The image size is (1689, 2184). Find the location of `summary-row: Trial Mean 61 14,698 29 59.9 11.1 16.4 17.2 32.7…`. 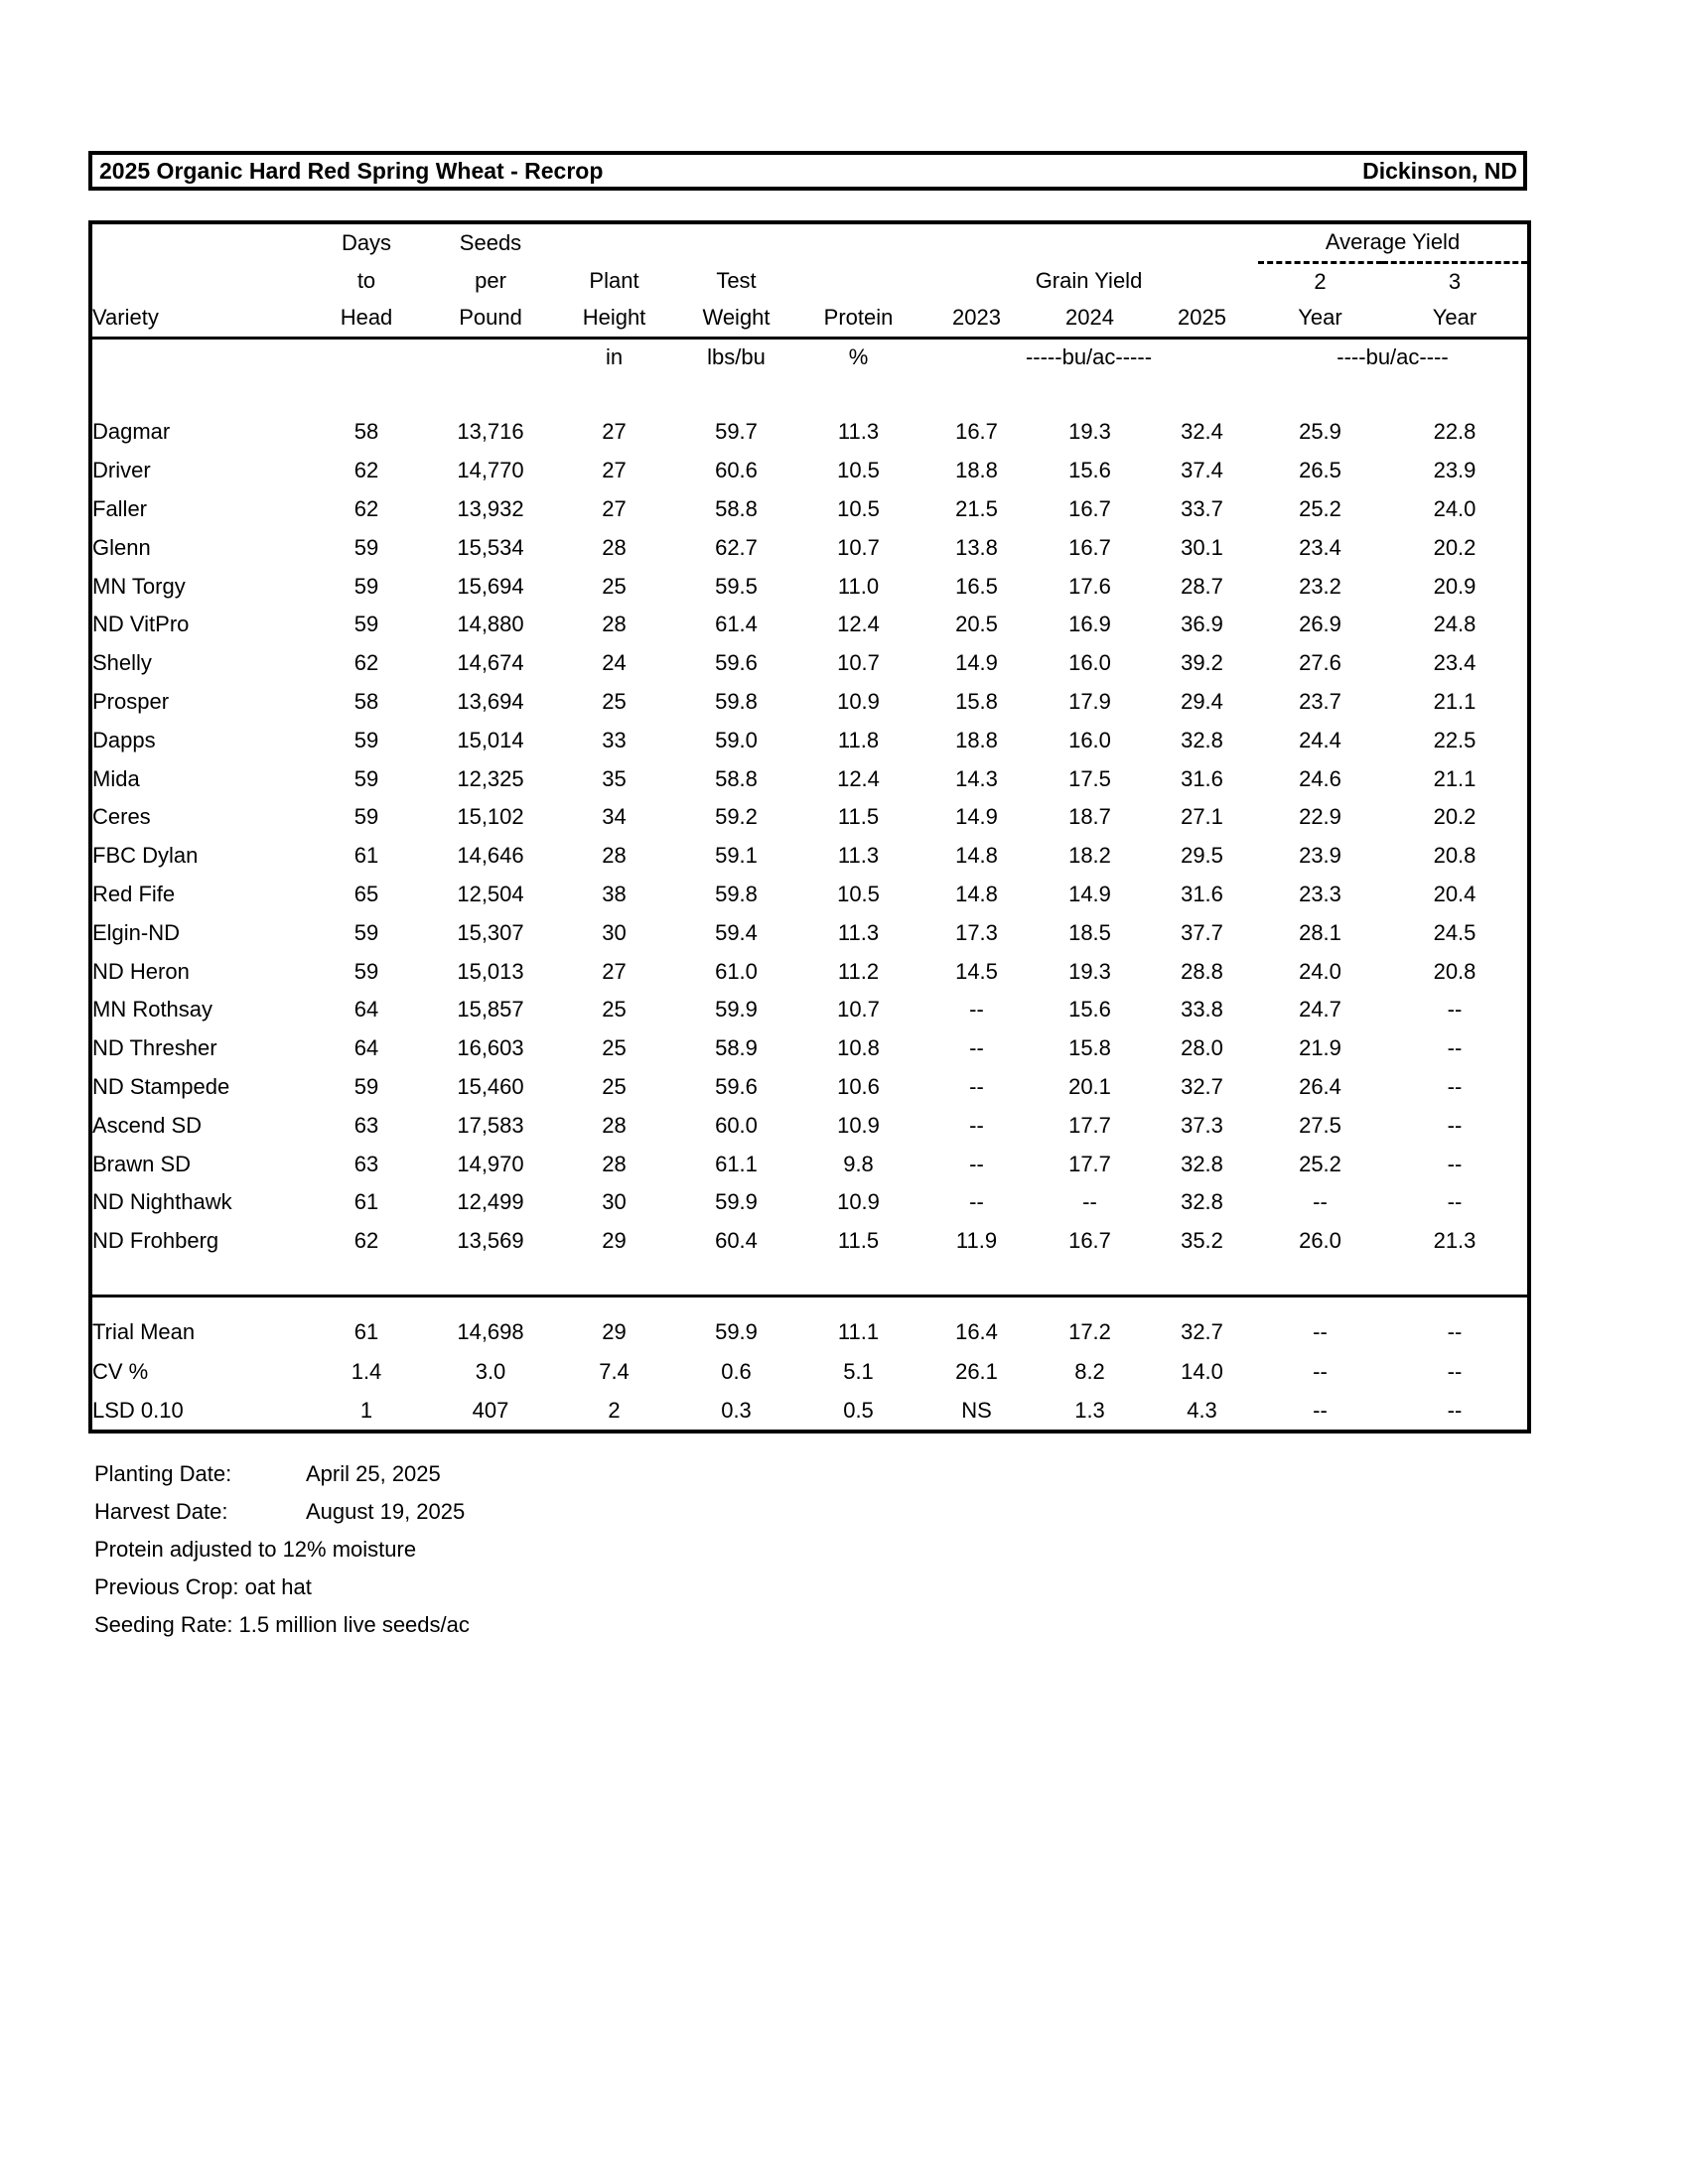

summary-row: Trial Mean 61 14,698 29 59.9 11.1 16.4 17.2 32.7… is located at coordinates (809, 1332).